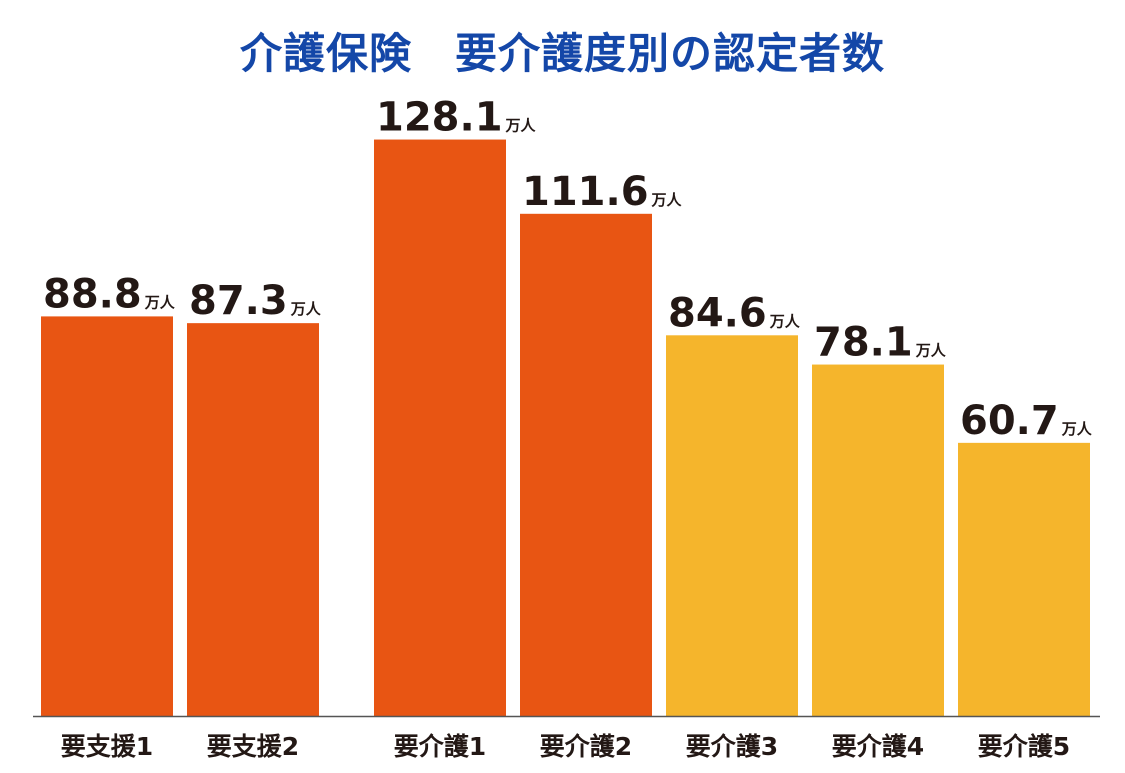 This screenshot has height=773, width=1125. Describe the element at coordinates (863, 343) in the screenshot. I see `value-number: 78.1` at that location.